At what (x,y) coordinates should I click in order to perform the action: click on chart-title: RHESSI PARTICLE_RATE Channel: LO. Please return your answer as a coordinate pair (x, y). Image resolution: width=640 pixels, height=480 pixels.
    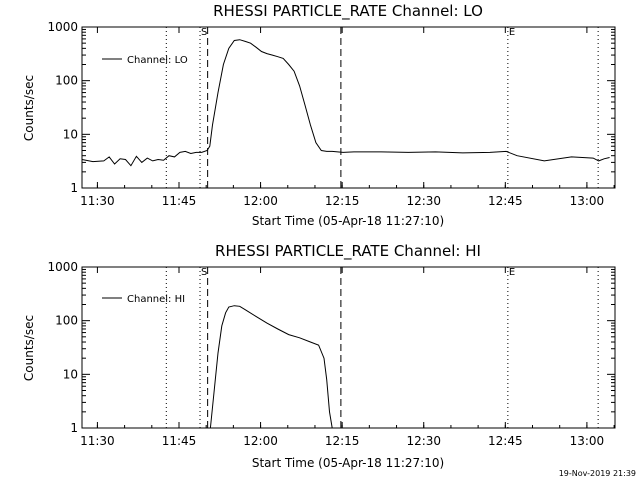
    Looking at the image, I should click on (348, 11).